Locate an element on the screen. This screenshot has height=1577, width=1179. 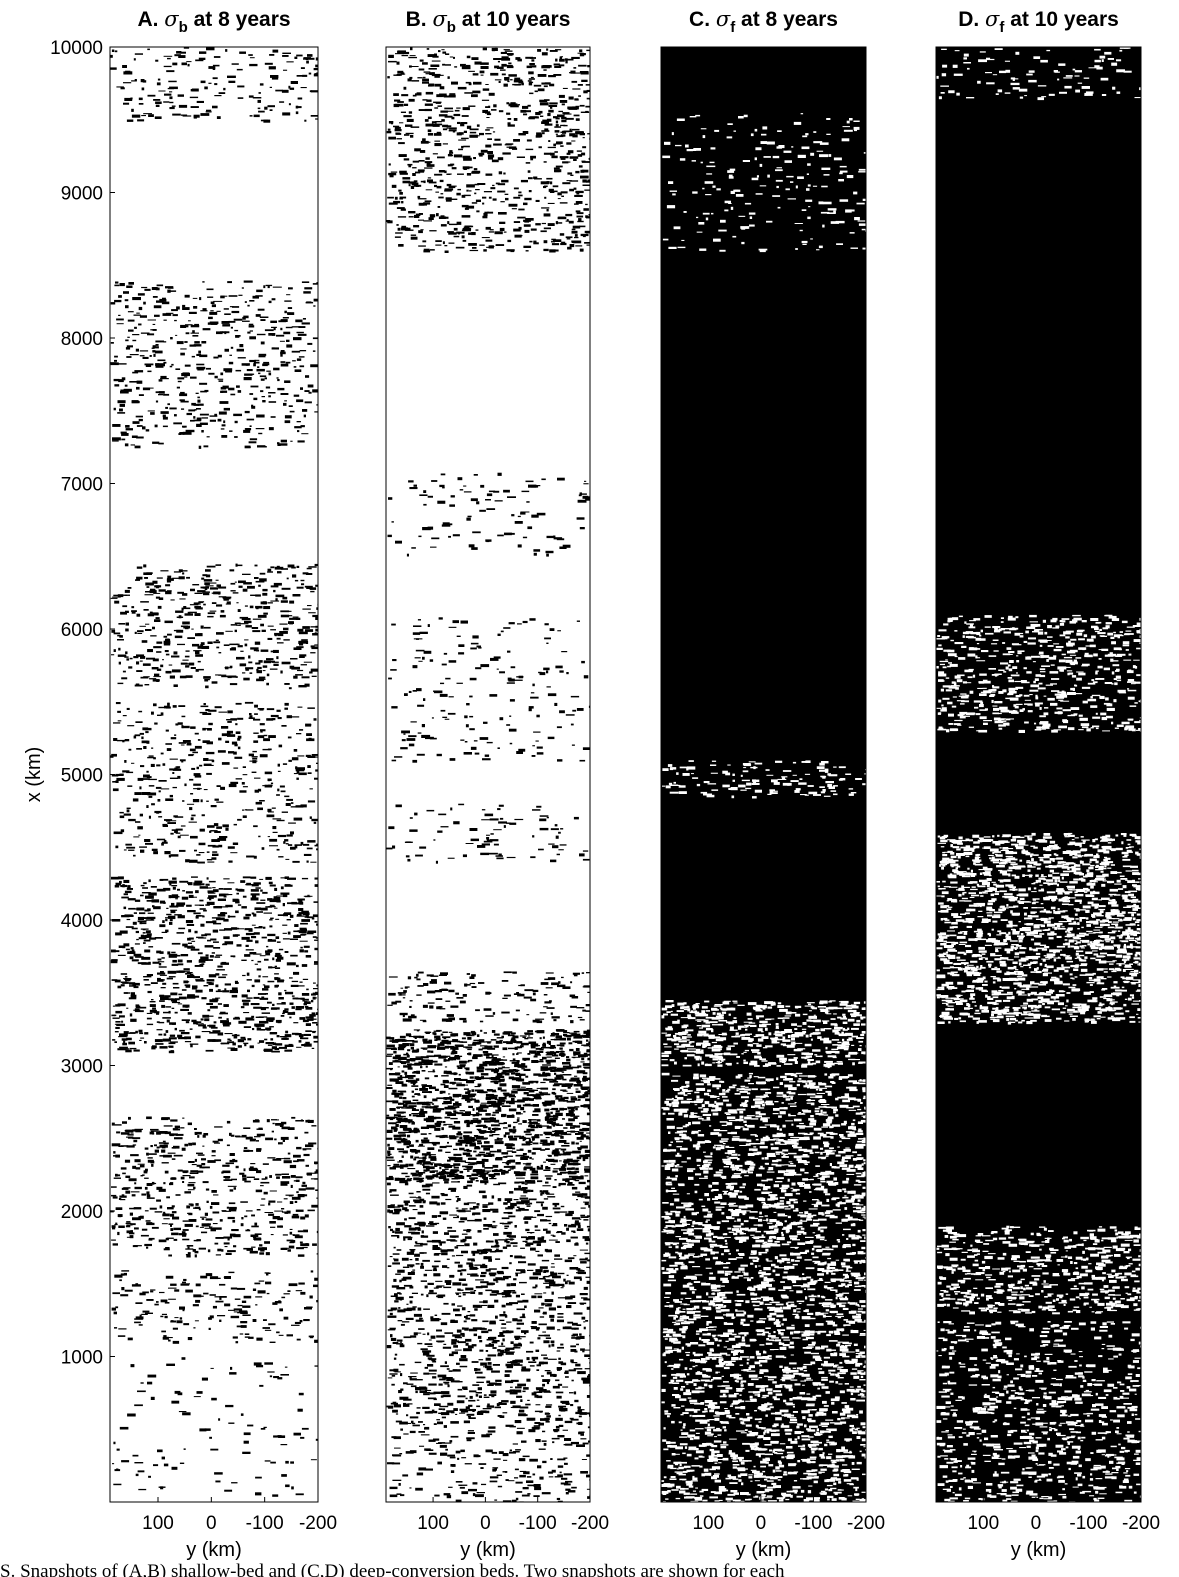
panel-title-a: A. σb at 8 years is located at coordinates (213, 21).